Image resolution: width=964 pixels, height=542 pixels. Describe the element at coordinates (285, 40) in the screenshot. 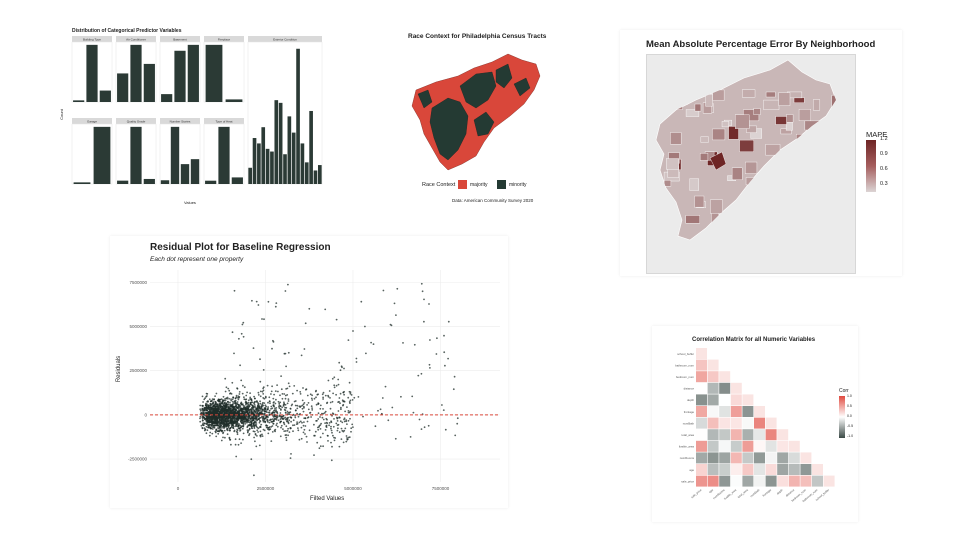

I see `facet-strip-label: Exterior Condition` at that location.